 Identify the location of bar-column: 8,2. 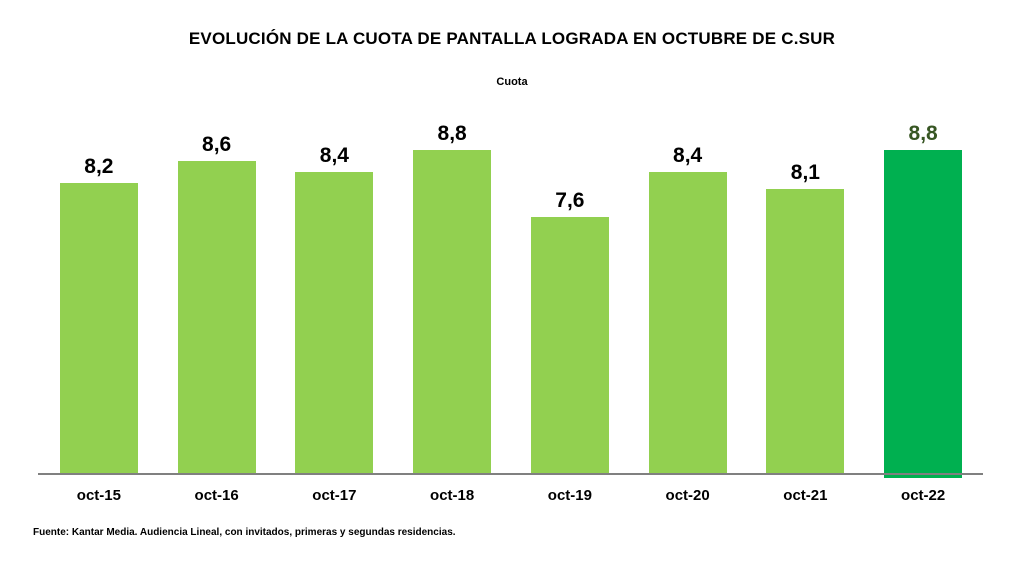
(98, 314).